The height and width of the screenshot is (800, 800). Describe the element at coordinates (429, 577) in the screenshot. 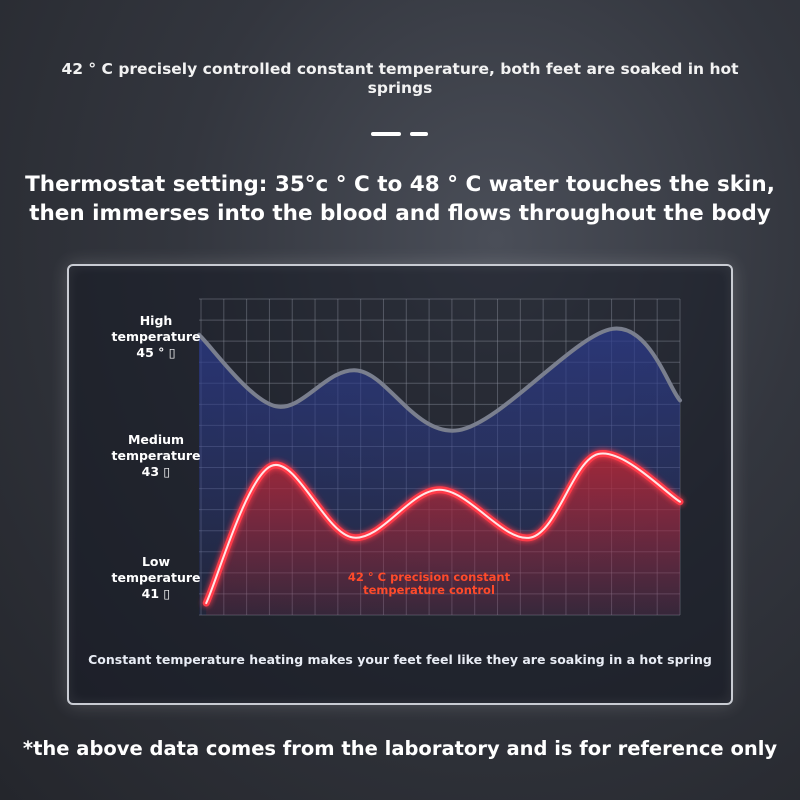

I see `annotation-line1: 42 ° C precision constant` at that location.